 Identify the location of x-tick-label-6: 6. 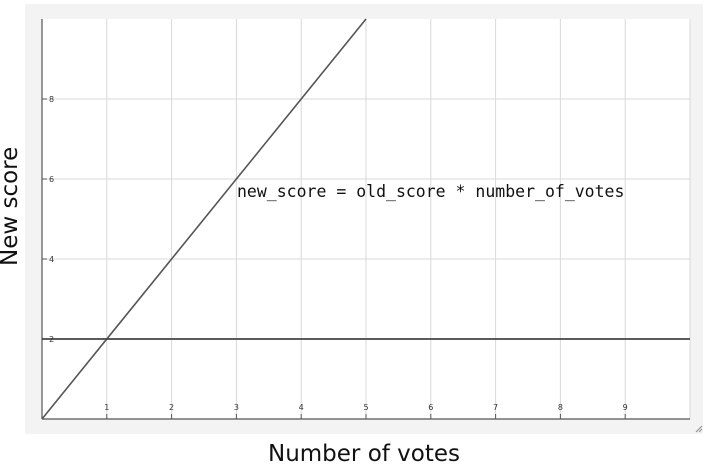
(430, 407).